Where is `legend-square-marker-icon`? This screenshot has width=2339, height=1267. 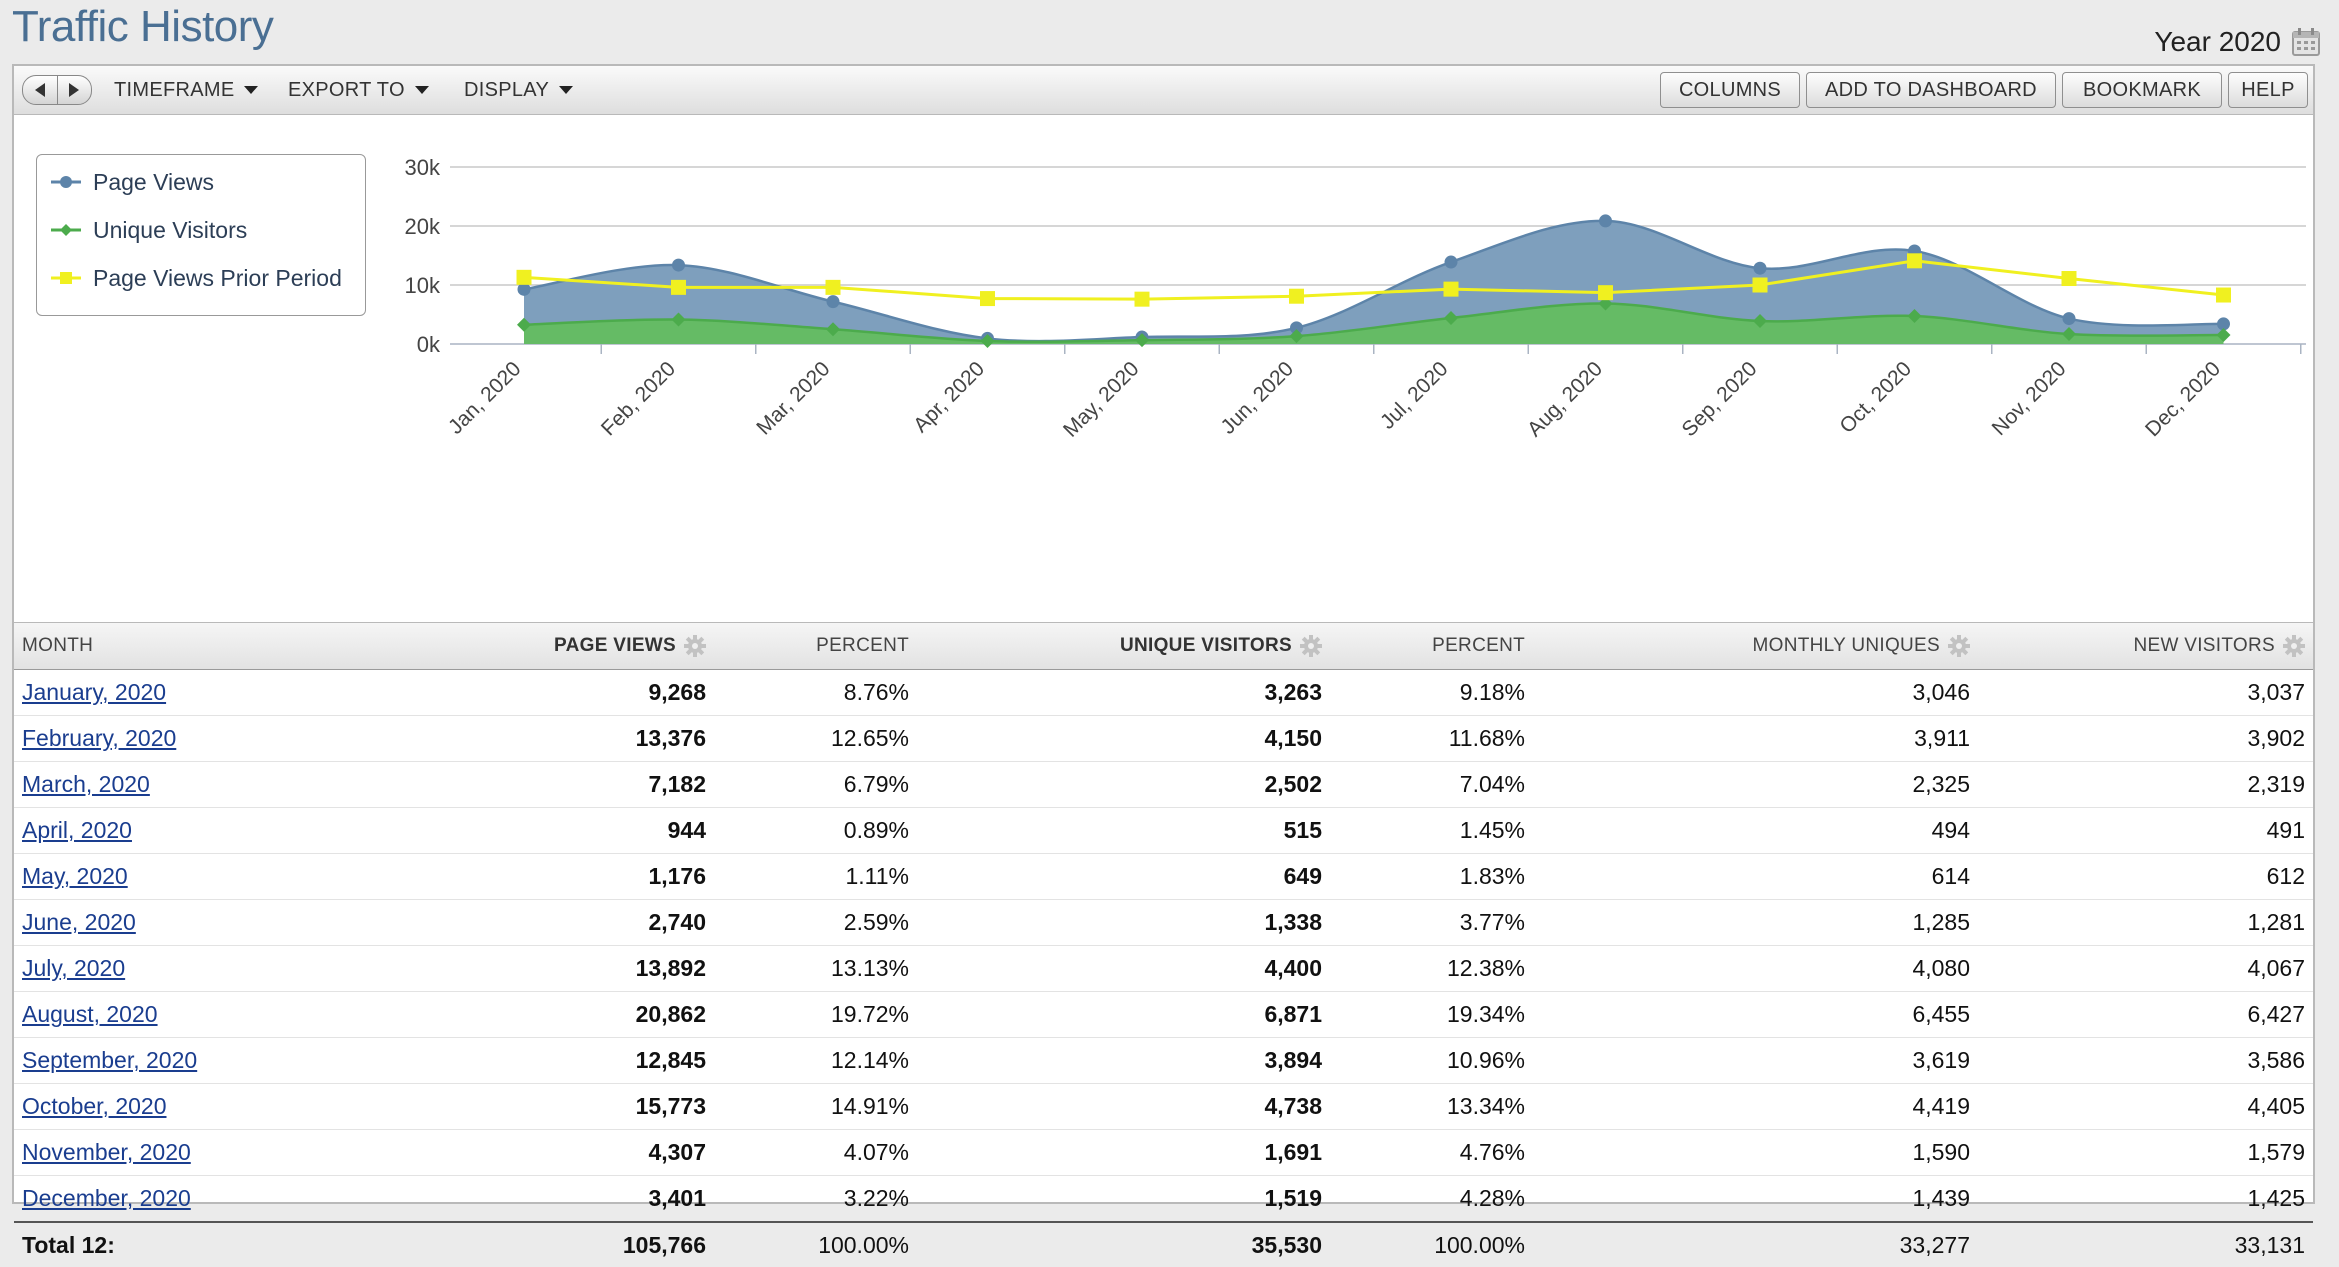 legend-square-marker-icon is located at coordinates (66, 278).